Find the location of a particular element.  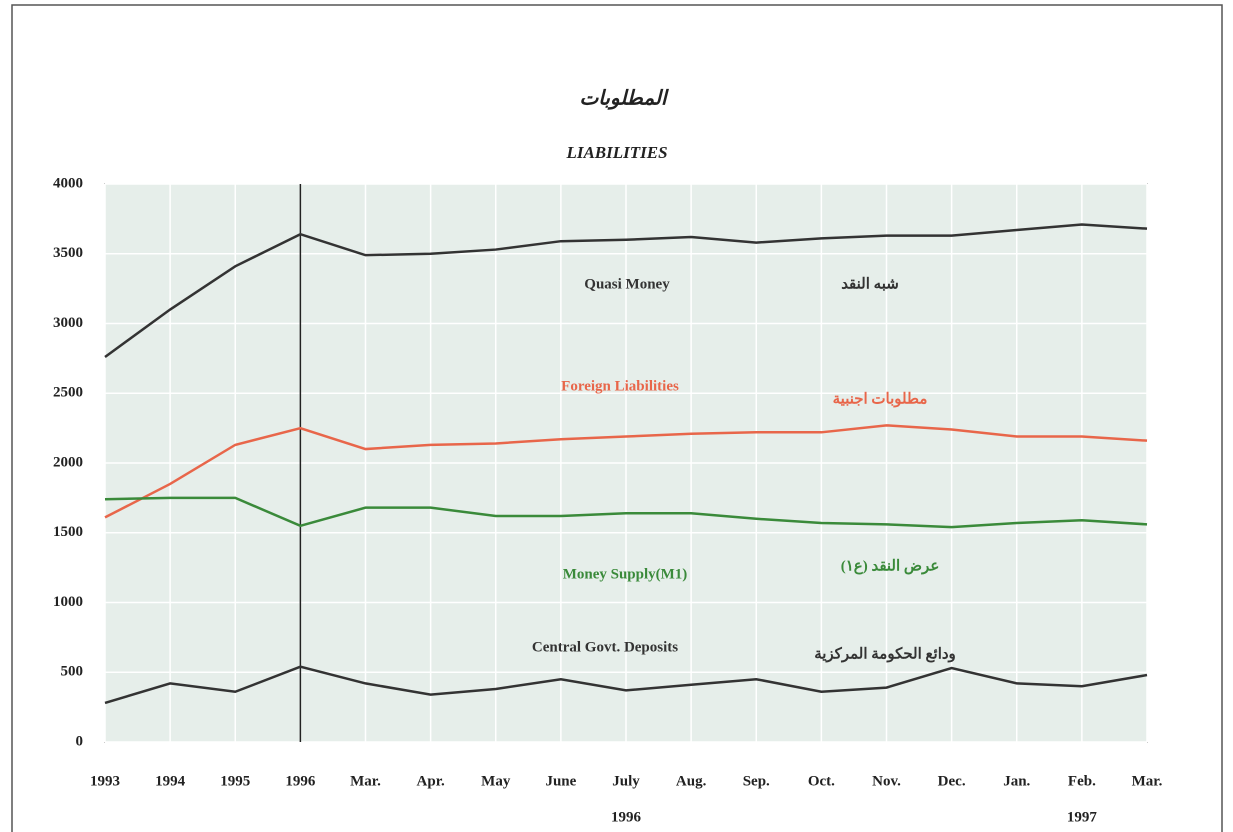

x-tick-label: 1994 is located at coordinates (170, 781).